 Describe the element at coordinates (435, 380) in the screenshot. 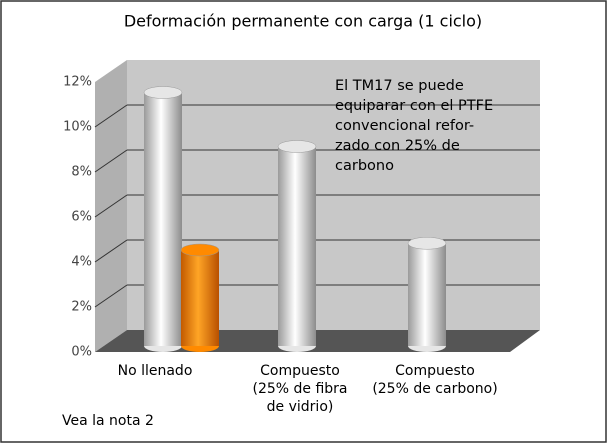

I see `x-tick-label: Compuesto (25% de carbono)` at that location.